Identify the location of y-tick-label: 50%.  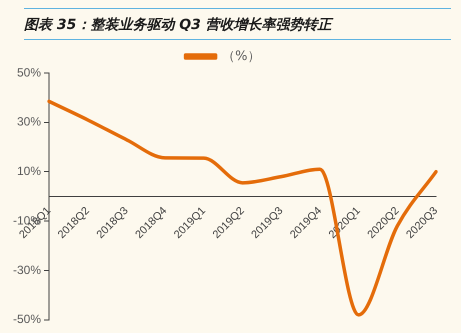
(29, 72).